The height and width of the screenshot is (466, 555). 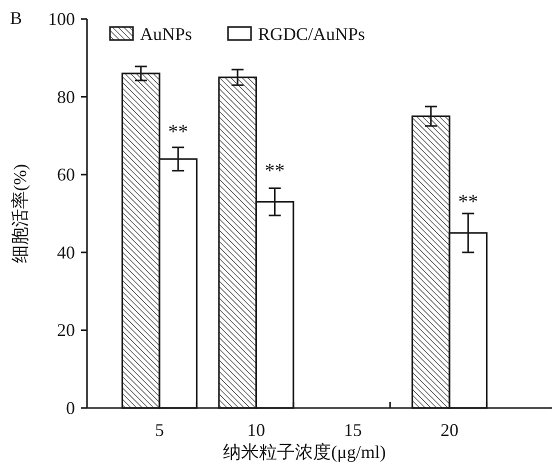 What do you see at coordinates (312, 34) in the screenshot?
I see `legend-label: RGDC/AuNPs` at bounding box center [312, 34].